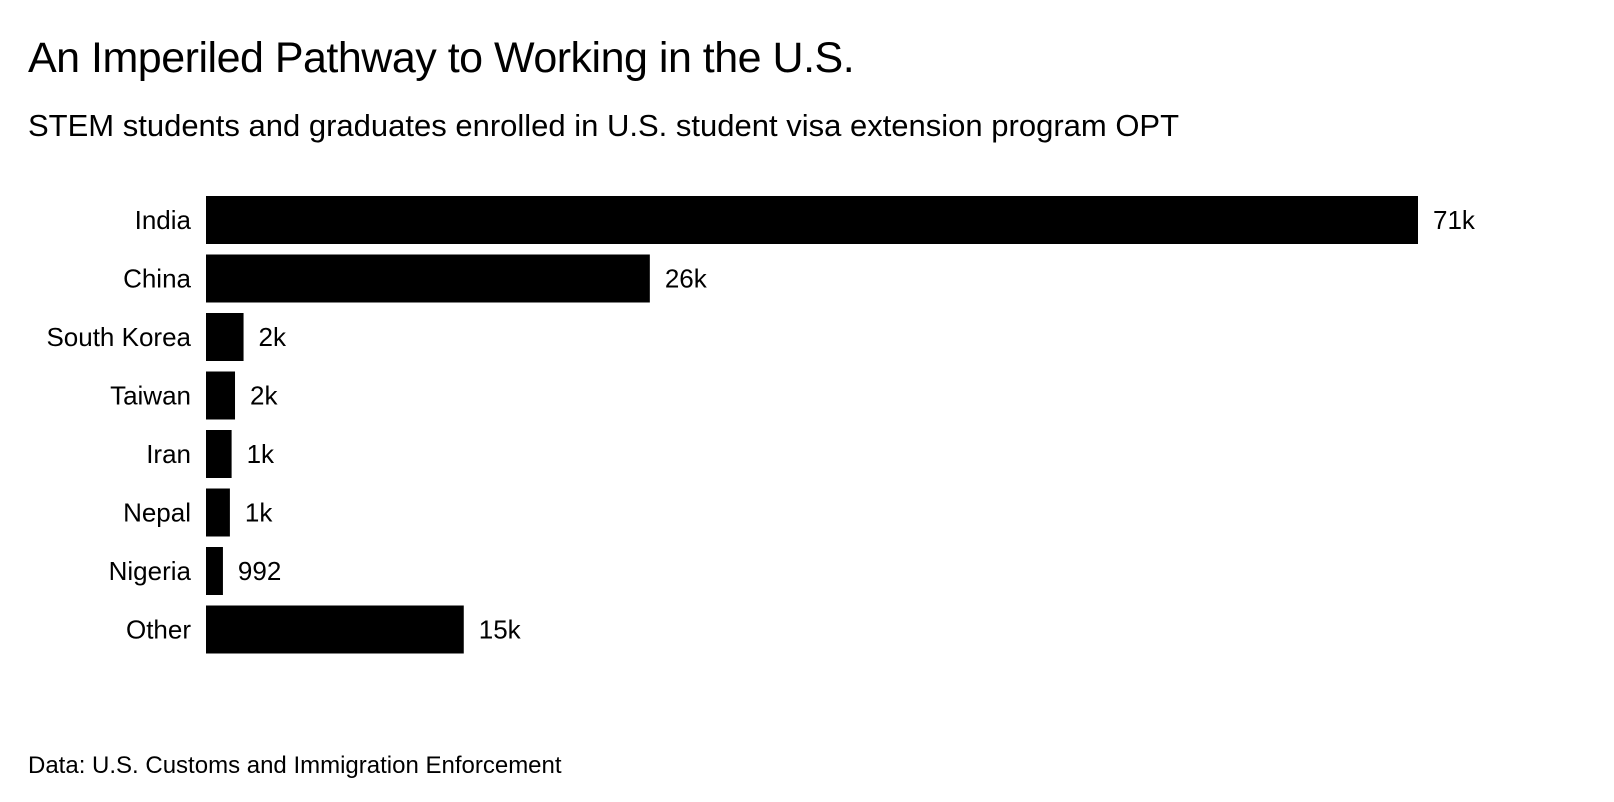 The width and height of the screenshot is (1614, 802). Describe the element at coordinates (273, 337) in the screenshot. I see `value-label-south-korea: 2k` at that location.